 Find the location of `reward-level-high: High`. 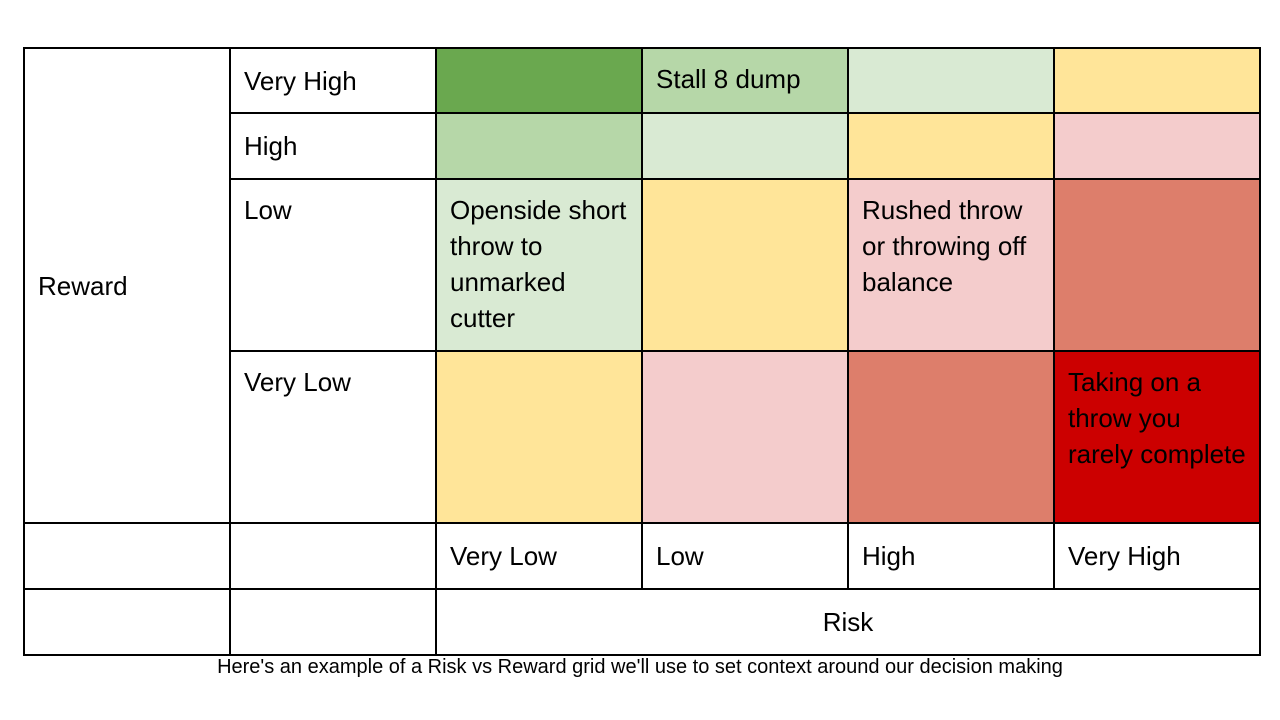

reward-level-high: High is located at coordinates (333, 146).